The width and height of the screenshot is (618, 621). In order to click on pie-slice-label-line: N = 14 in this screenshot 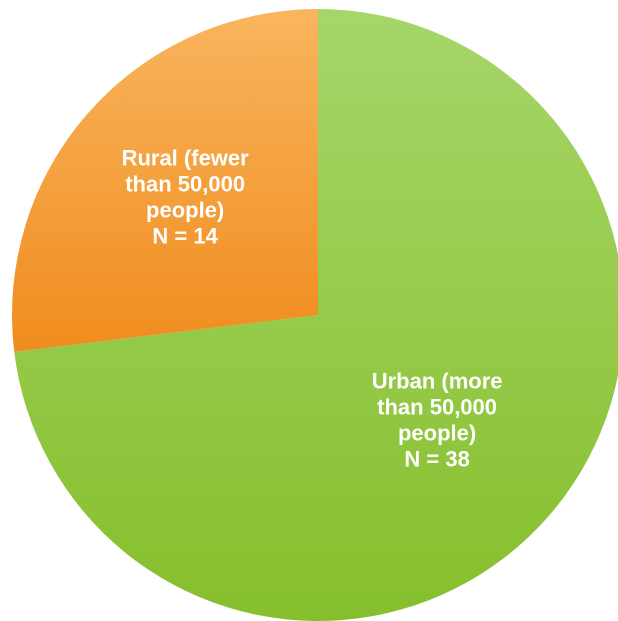, I will do `click(185, 235)`.